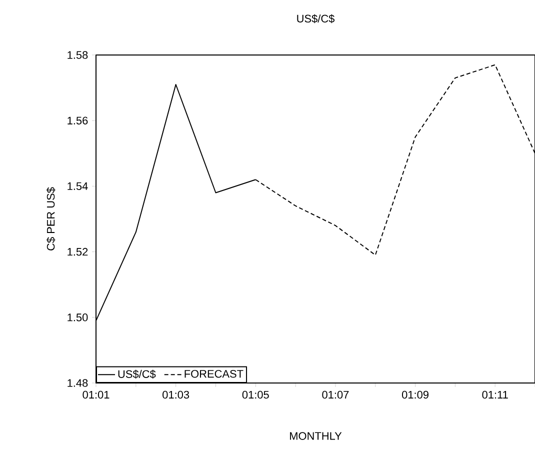 Image resolution: width=535 pixels, height=466 pixels. I want to click on chart-title: US$/C$, so click(316, 19).